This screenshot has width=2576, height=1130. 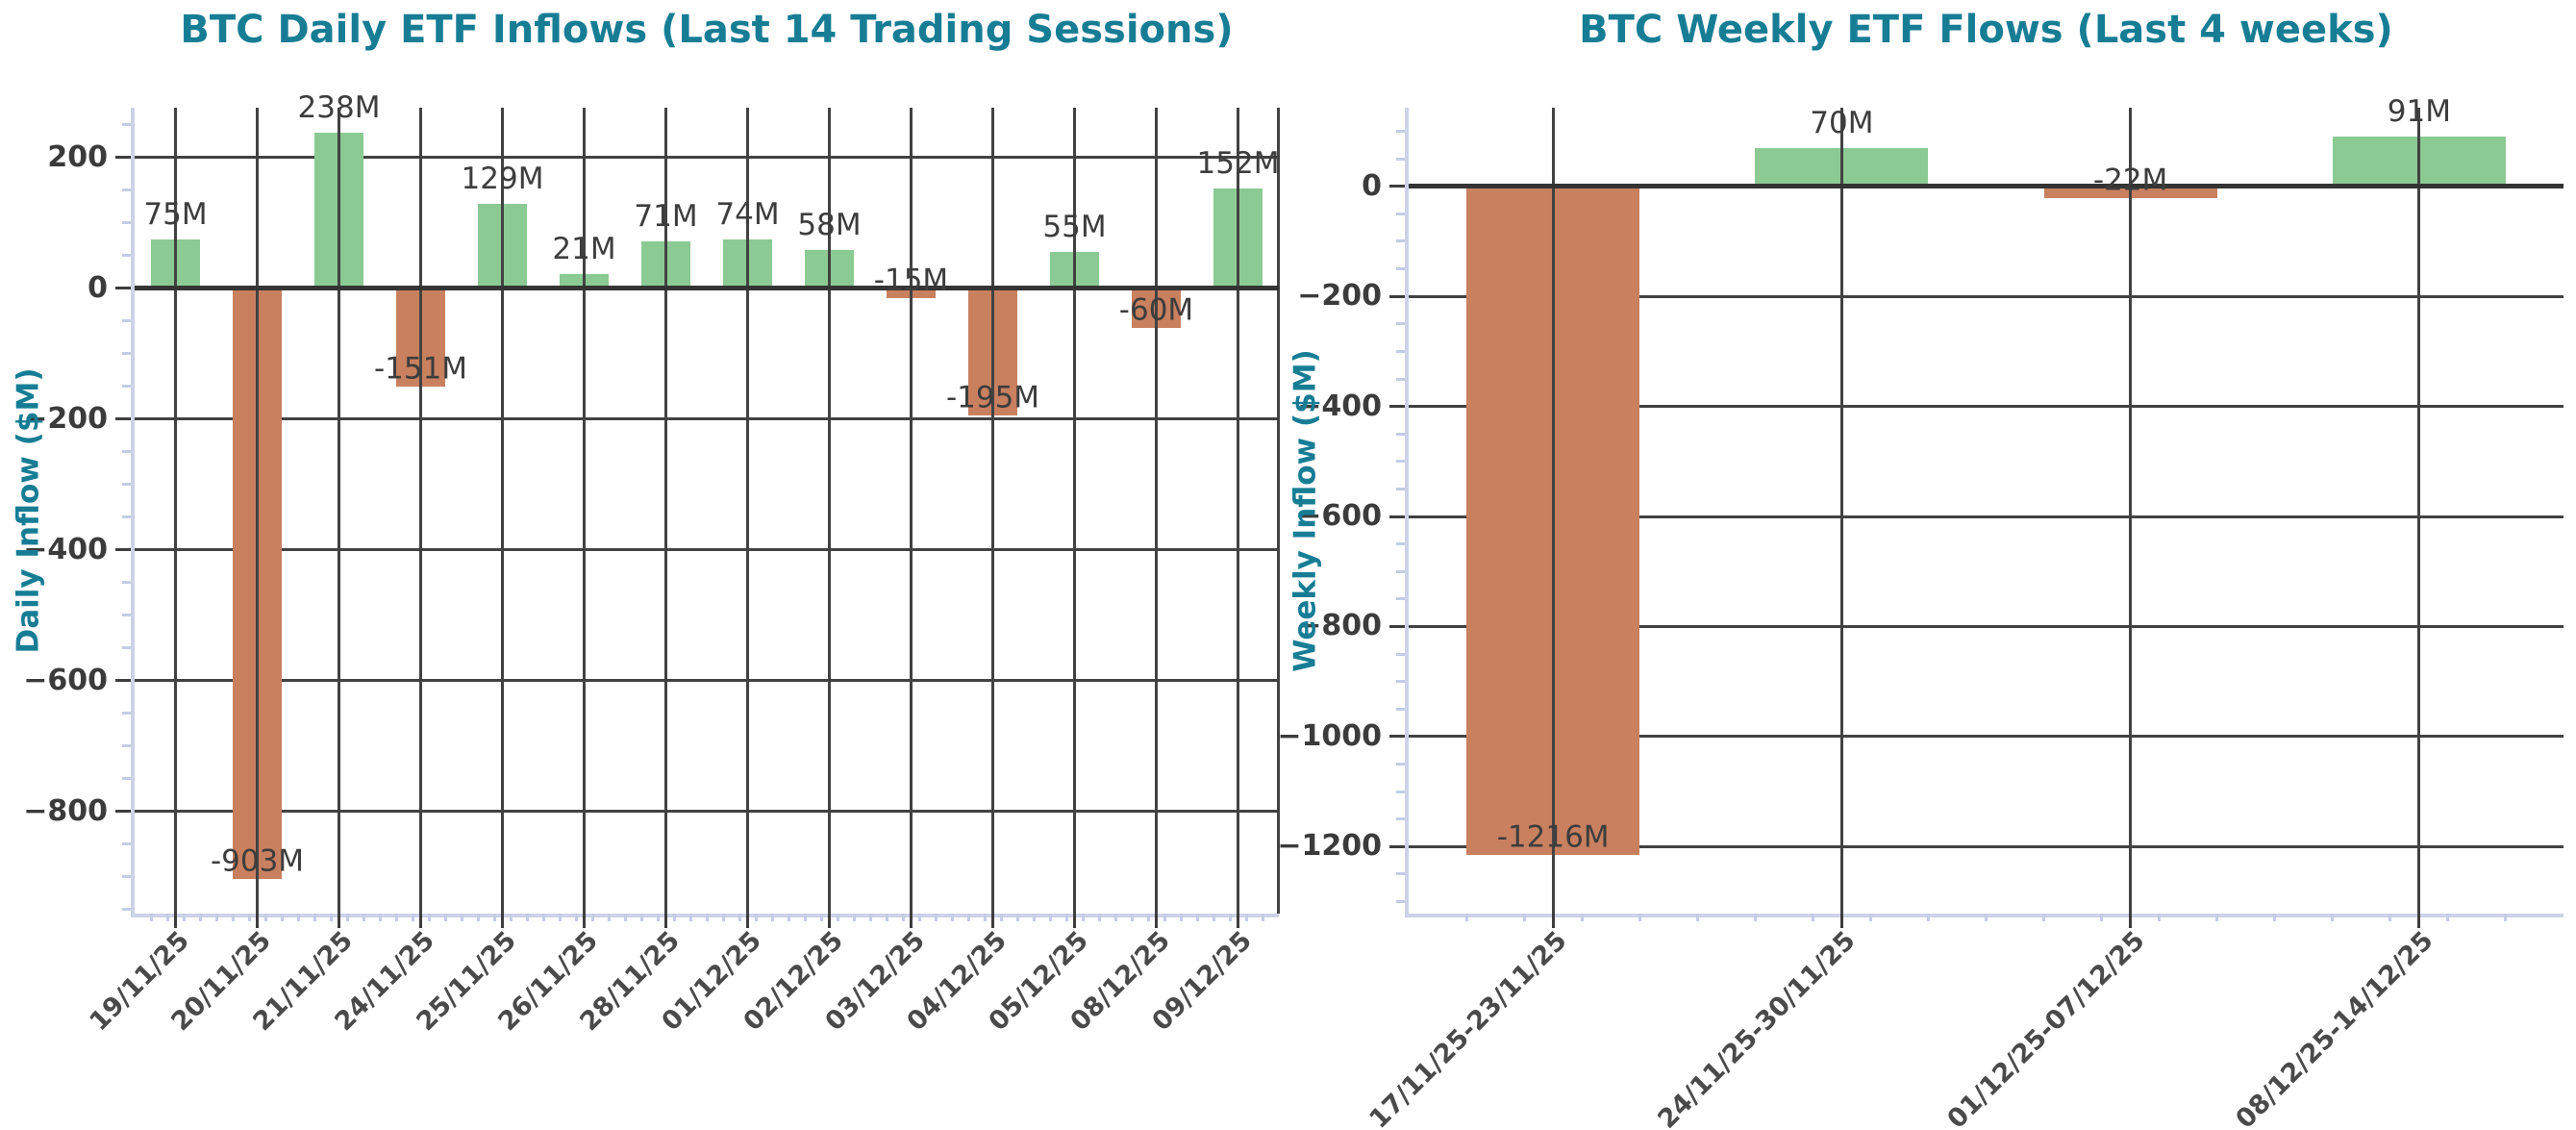 I want to click on y-tick-label: −400, so click(x=1339, y=406).